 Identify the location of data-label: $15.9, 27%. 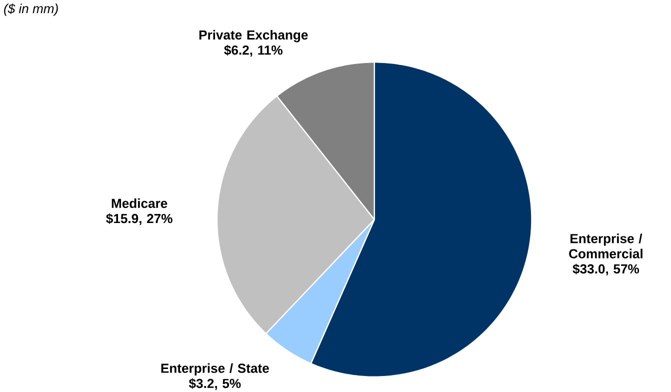
(139, 219).